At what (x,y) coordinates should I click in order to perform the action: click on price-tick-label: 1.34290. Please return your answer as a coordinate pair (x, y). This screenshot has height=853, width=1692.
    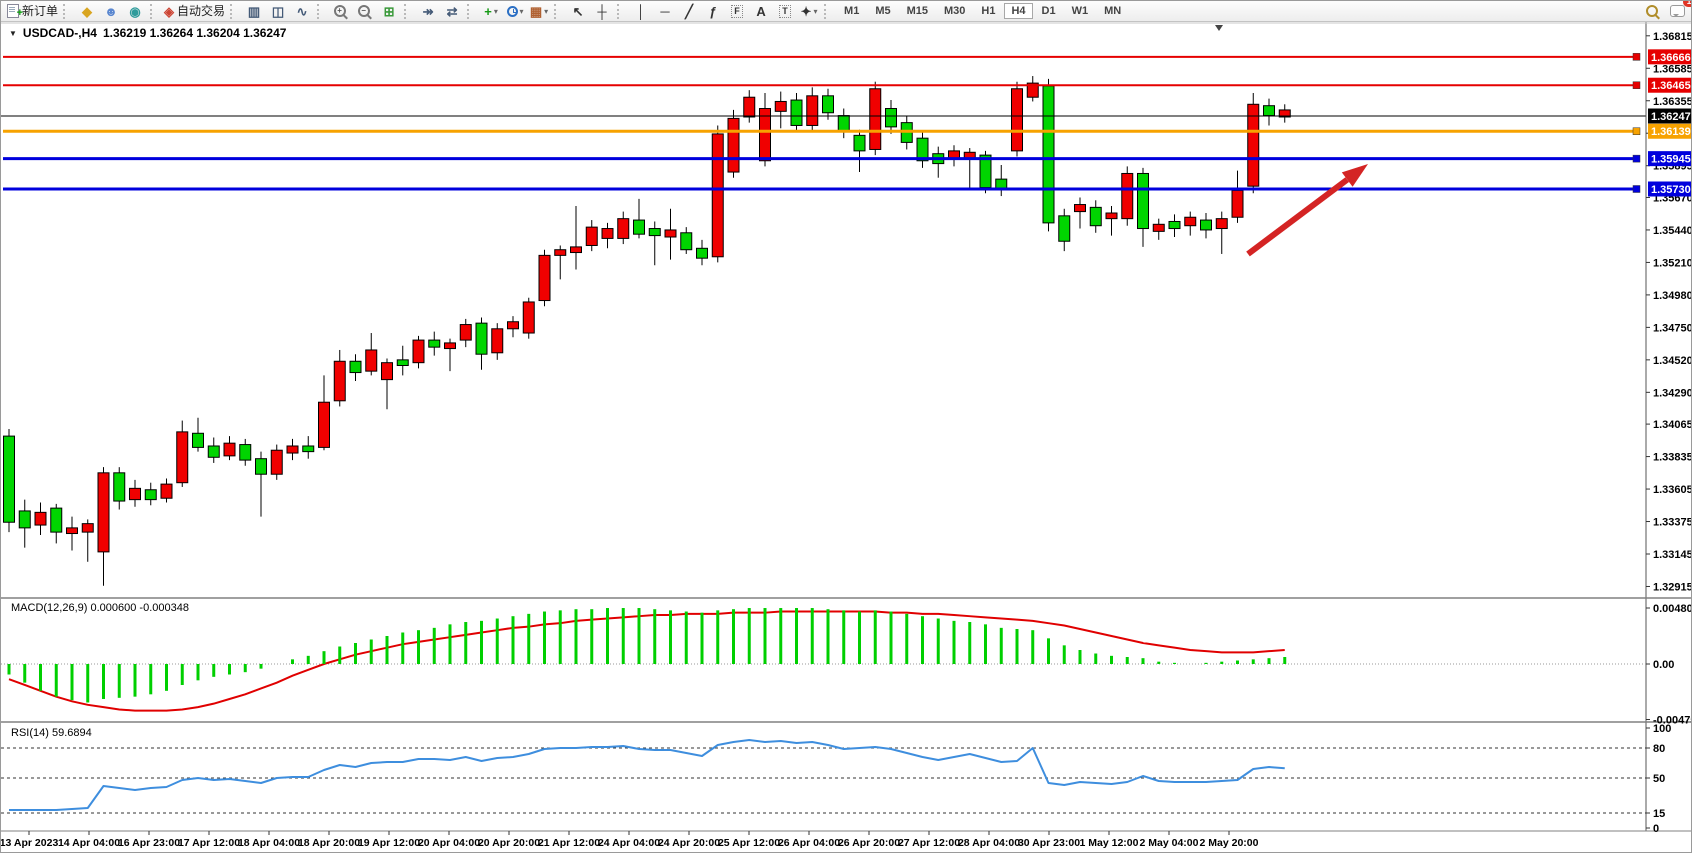
    Looking at the image, I should click on (1672, 393).